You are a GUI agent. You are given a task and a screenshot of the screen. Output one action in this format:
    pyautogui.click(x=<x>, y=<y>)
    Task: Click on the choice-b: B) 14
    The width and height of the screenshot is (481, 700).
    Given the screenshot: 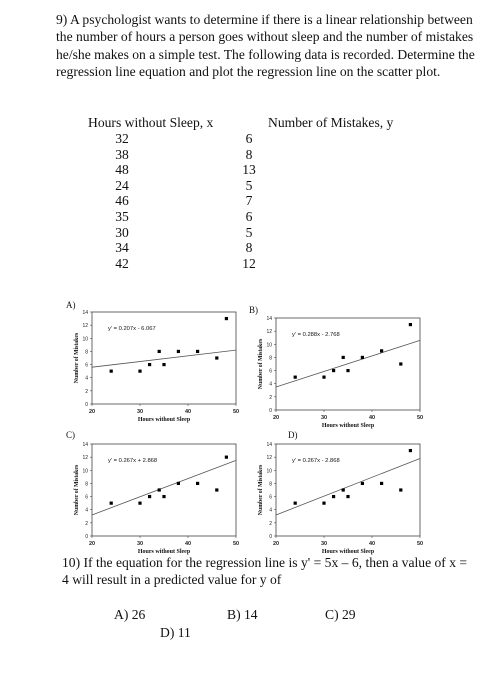 What is the action you would take?
    pyautogui.click(x=242, y=614)
    